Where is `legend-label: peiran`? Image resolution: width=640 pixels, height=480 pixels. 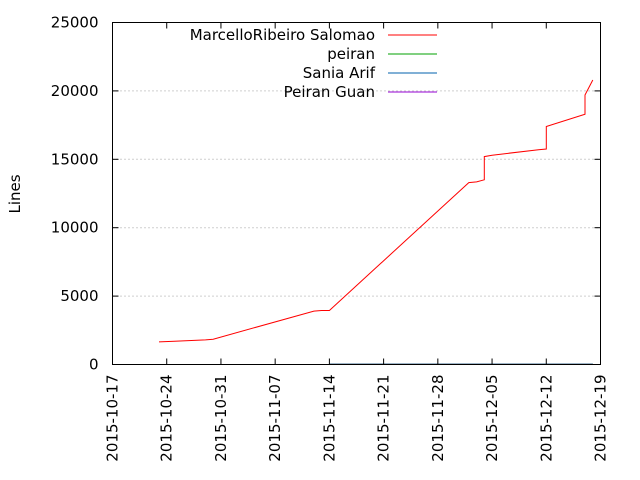 legend-label: peiran is located at coordinates (351, 54).